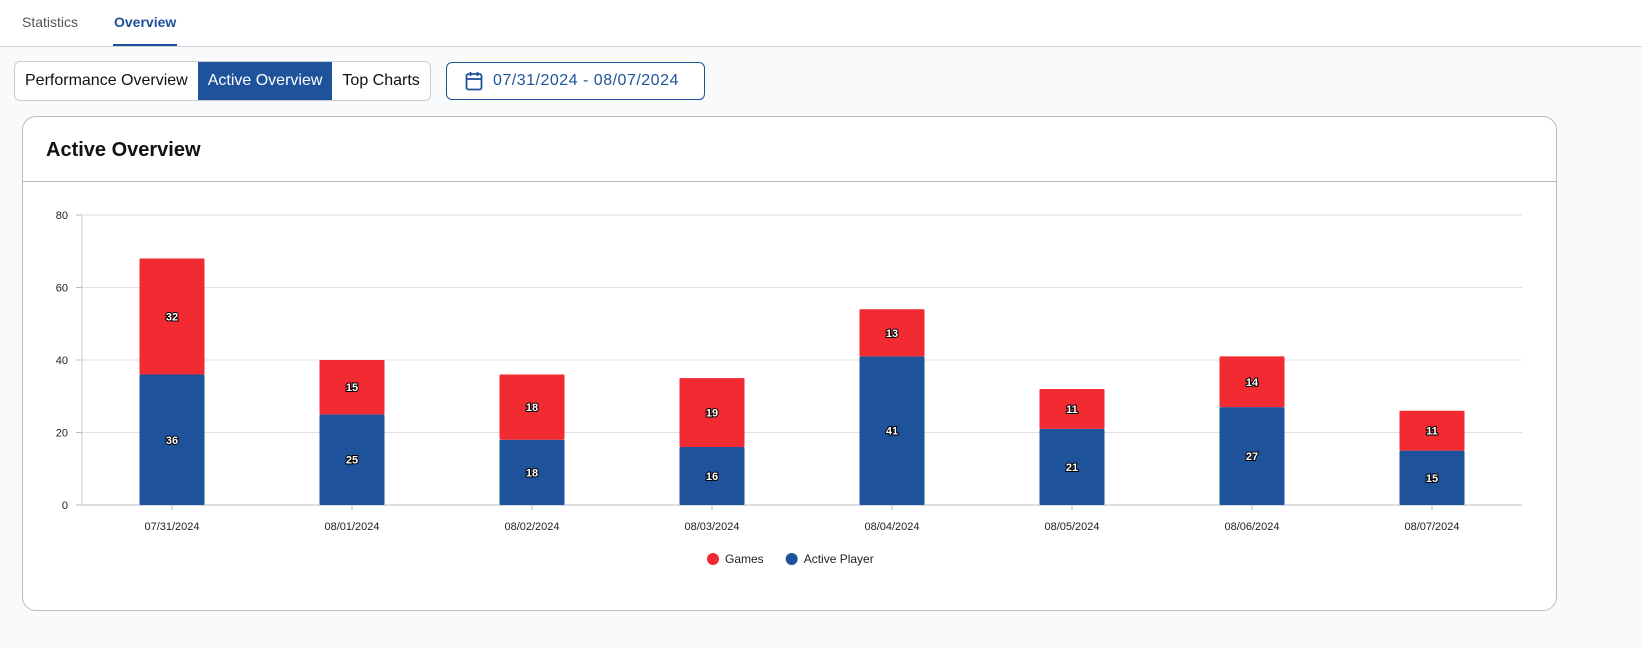 The image size is (1642, 648). I want to click on date-range-picker: 07/31/2024 - 08/07/2024, so click(575, 81).